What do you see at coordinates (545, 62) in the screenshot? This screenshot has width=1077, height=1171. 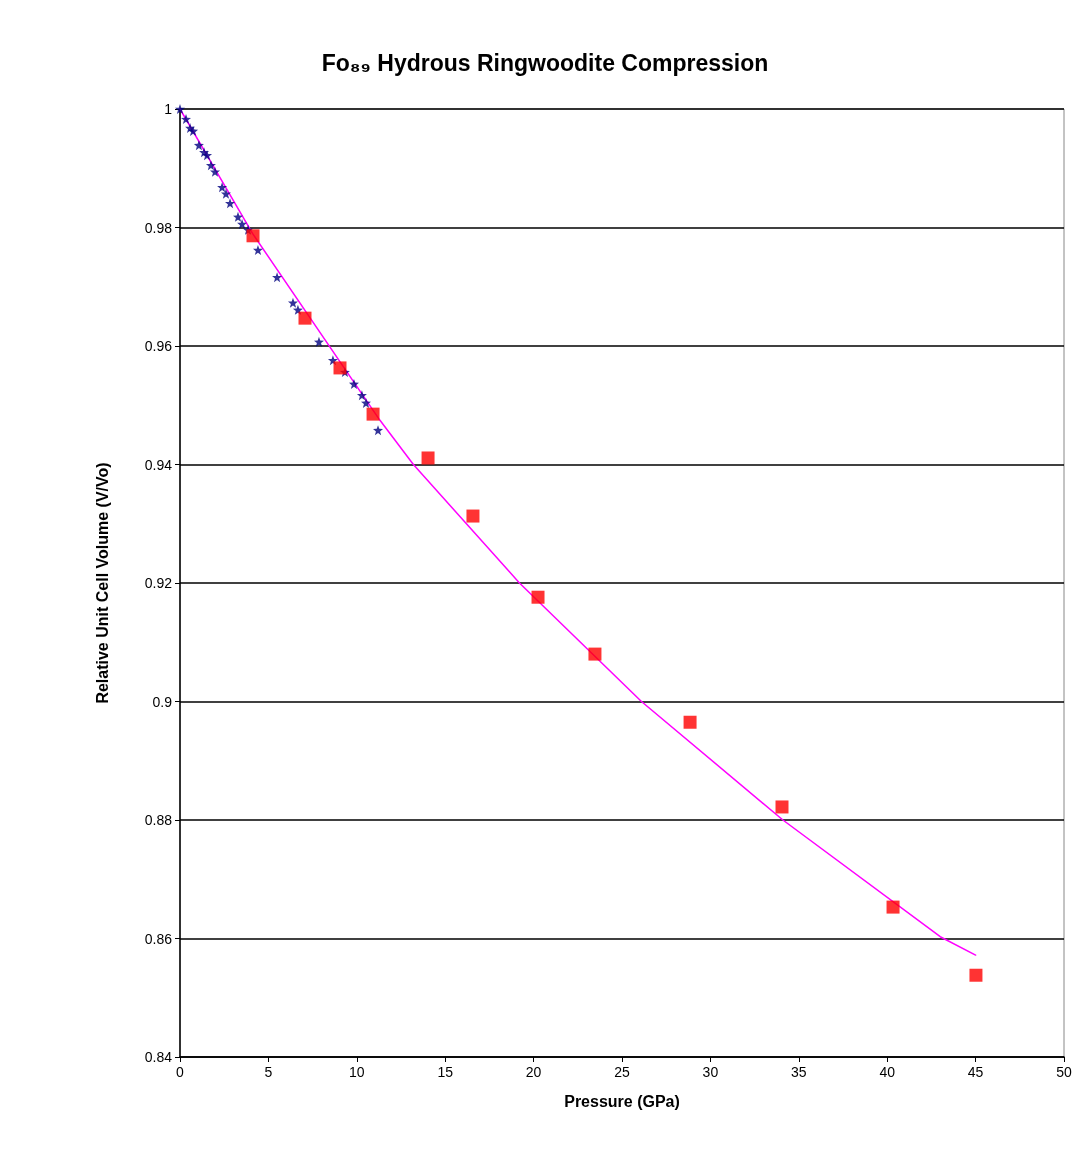 I see `chart-title: Fo₈₉ Hydrous Ringwoodite Compression` at bounding box center [545, 62].